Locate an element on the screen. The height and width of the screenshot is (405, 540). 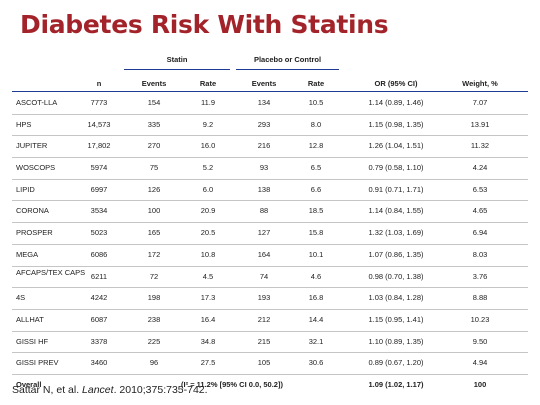
cell-n: 5023 is located at coordinates (99, 233).